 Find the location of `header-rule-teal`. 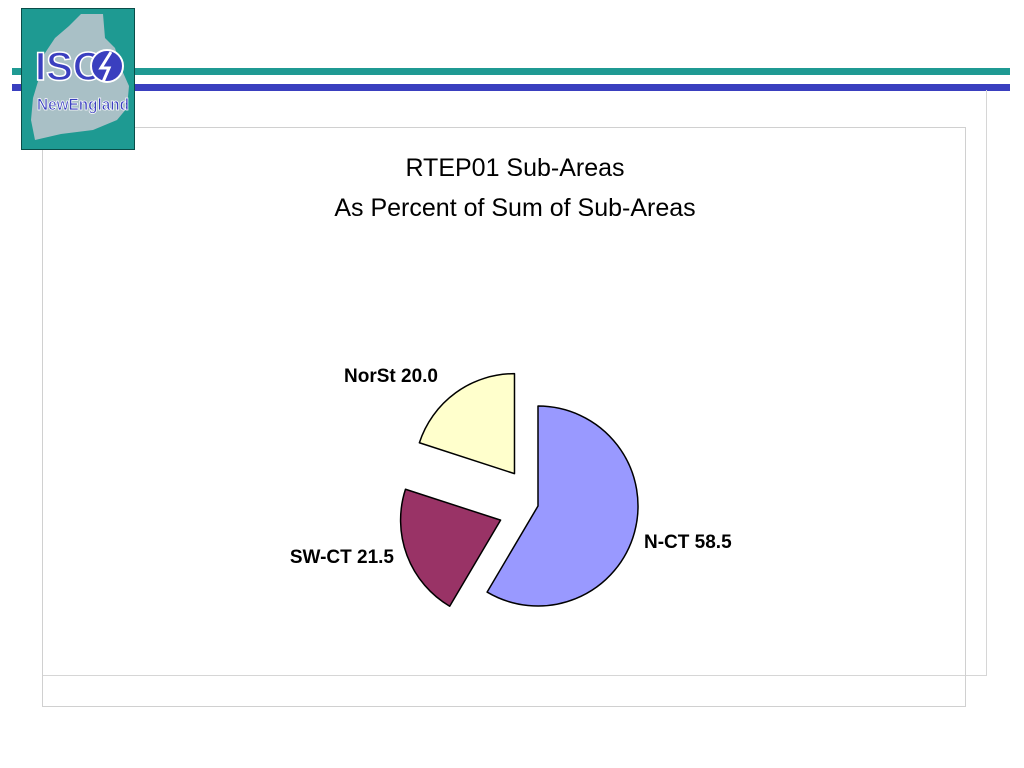

header-rule-teal is located at coordinates (511, 71).